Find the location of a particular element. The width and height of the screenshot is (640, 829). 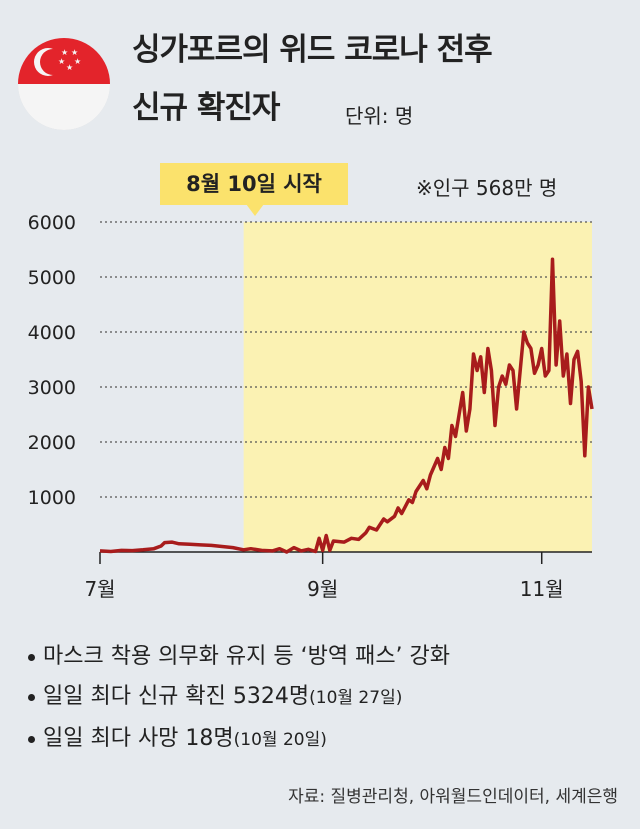

note-1-text: 마스크 착용 의무화 유지 등 ‘방역 패스’ 강화 is located at coordinates (247, 656).